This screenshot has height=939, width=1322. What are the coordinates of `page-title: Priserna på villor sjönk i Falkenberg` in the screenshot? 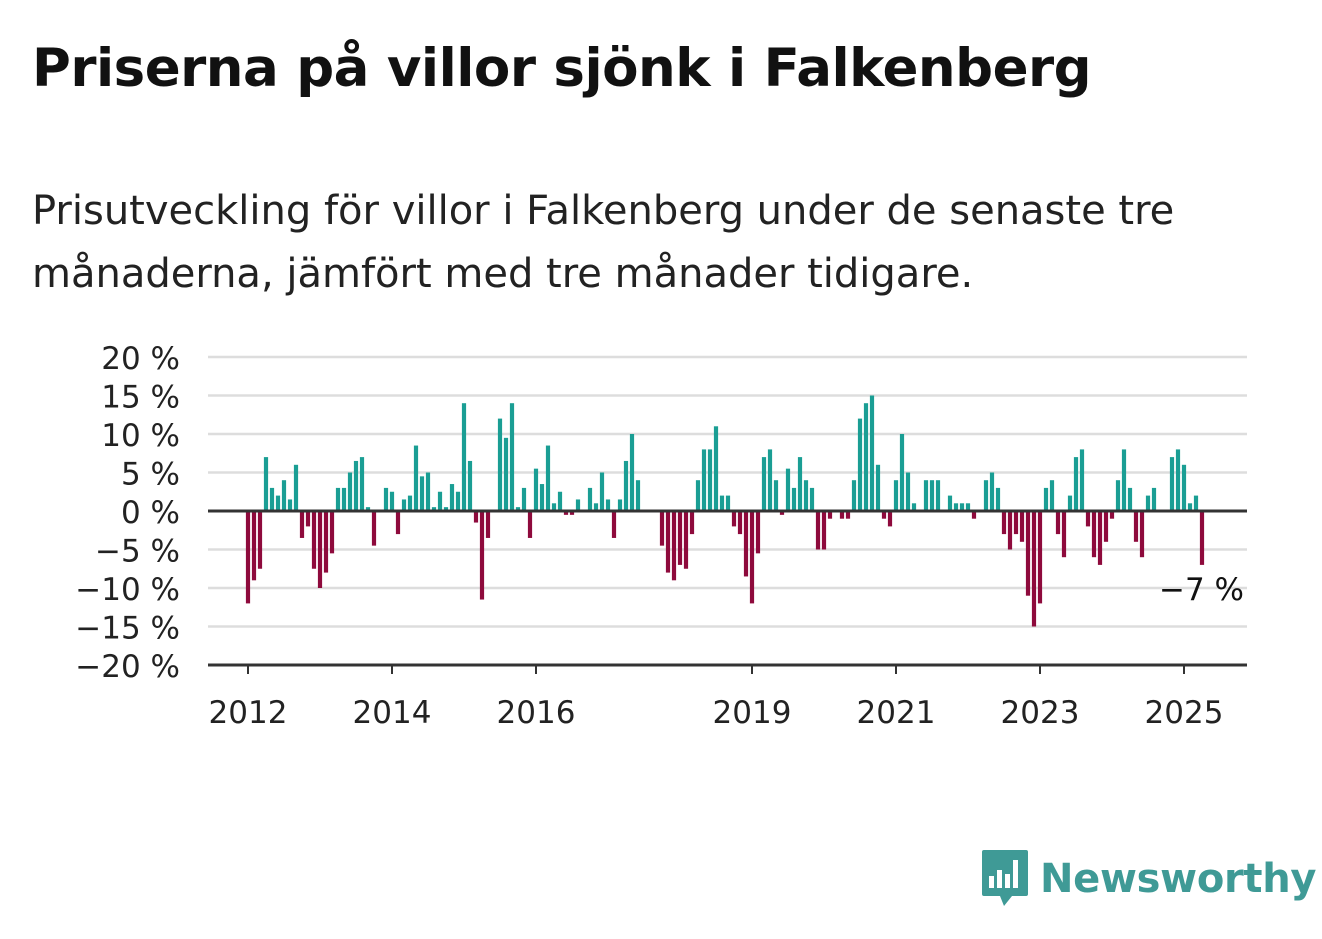 It's located at (562, 68).